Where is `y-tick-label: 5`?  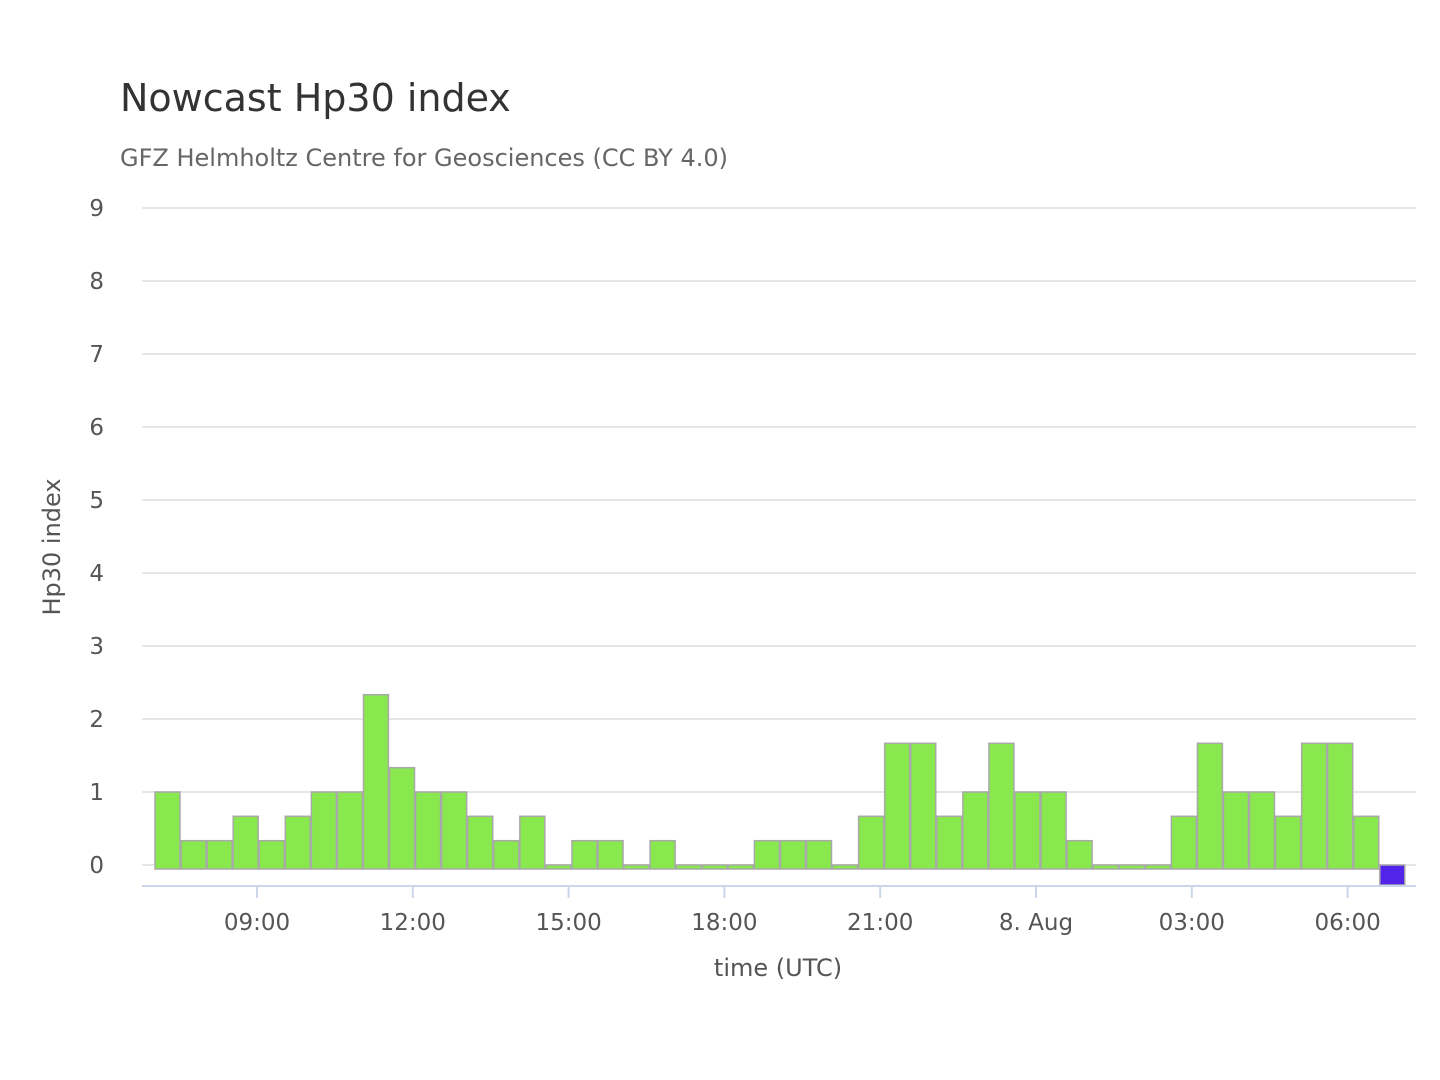
y-tick-label: 5 is located at coordinates (96, 501).